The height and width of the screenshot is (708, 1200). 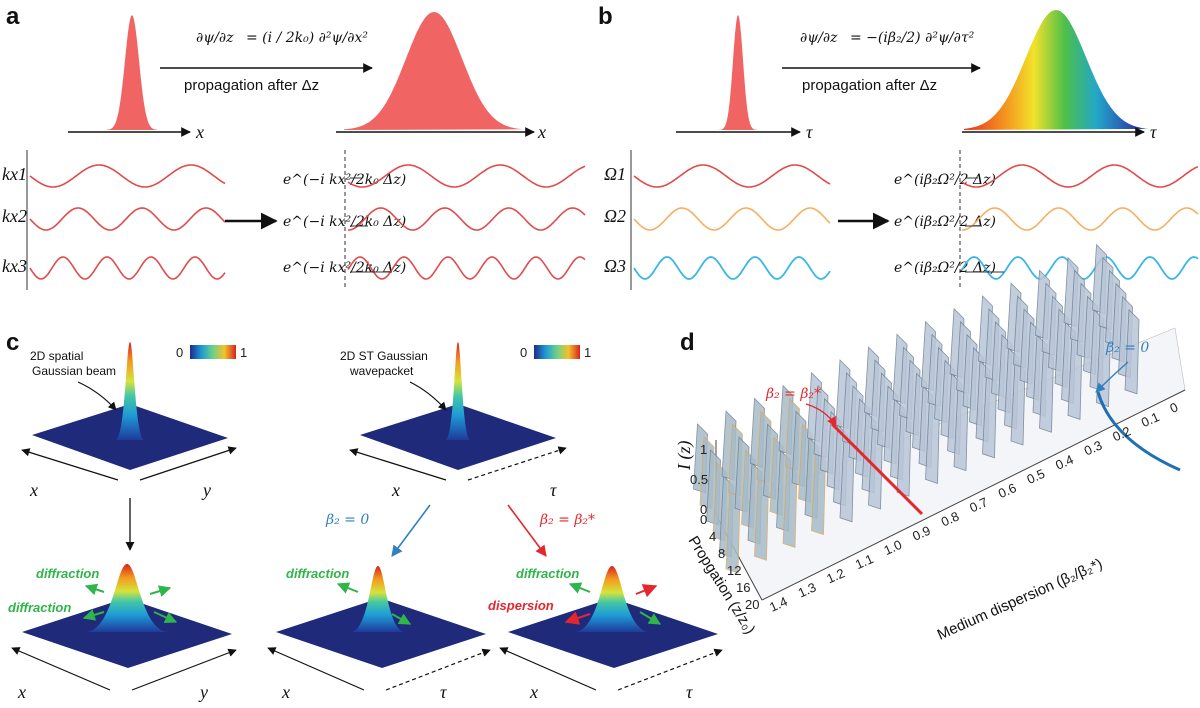 I want to click on disp-tick: 1.1, so click(x=864, y=561).